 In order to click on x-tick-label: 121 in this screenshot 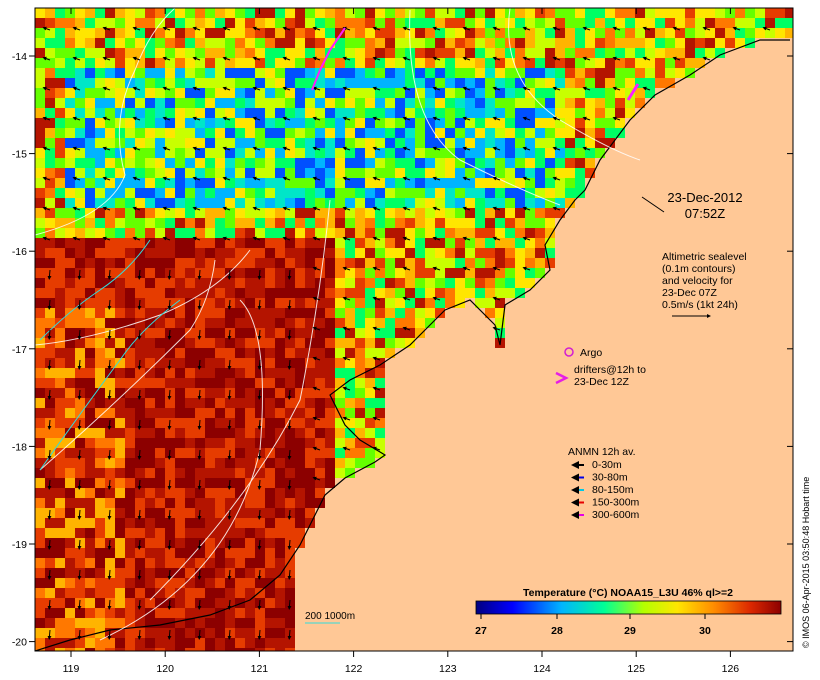, I will do `click(260, 669)`.